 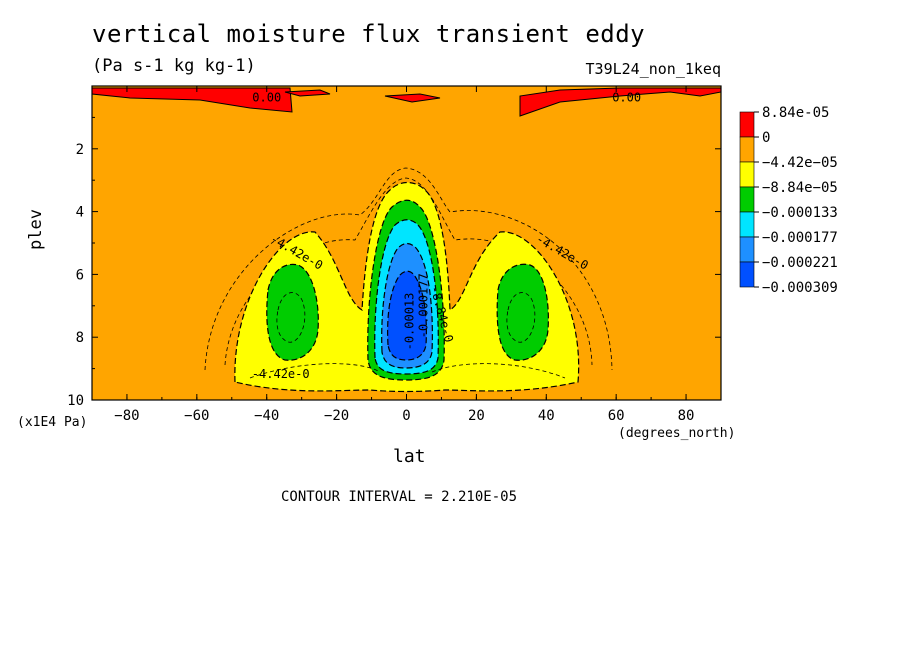 What do you see at coordinates (266, 416) in the screenshot?
I see `x-tick-label: −40` at bounding box center [266, 416].